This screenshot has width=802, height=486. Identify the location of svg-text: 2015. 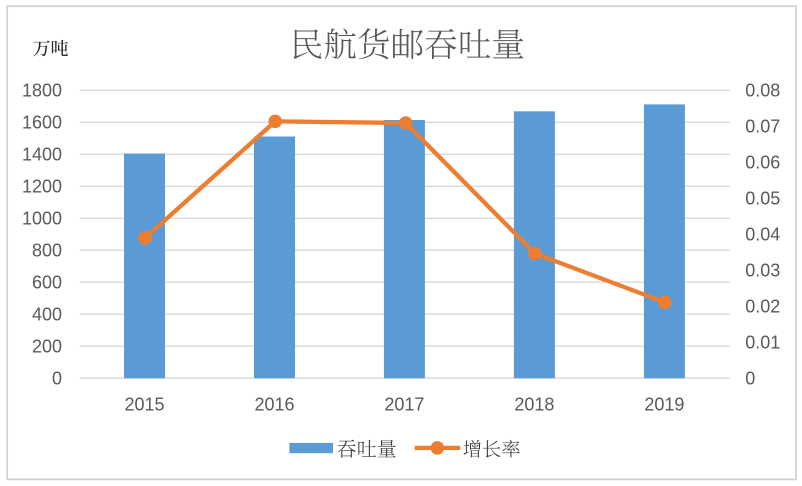
(144, 405).